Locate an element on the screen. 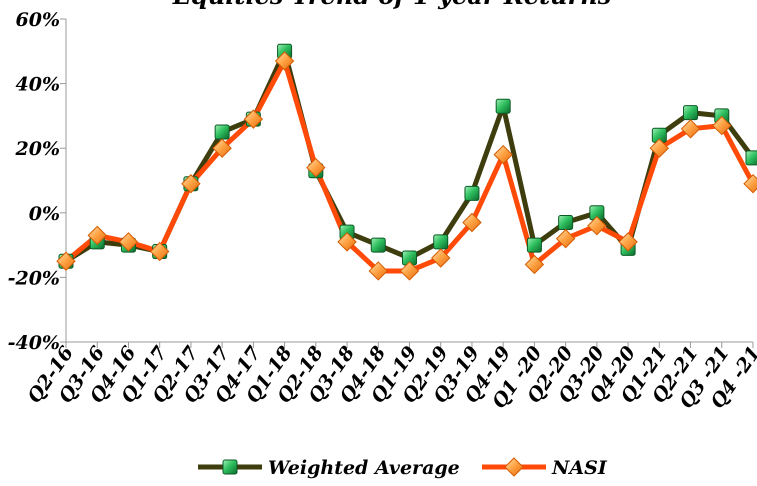 The width and height of the screenshot is (757, 486). y-tick-label: 0% is located at coordinates (44, 214).